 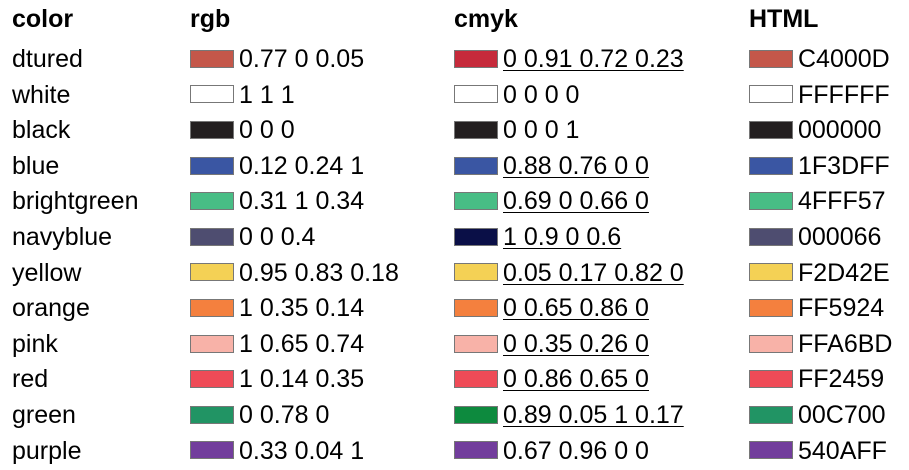 I want to click on cmyk-cell: 0.69 0 0.66 0, so click(x=551, y=201).